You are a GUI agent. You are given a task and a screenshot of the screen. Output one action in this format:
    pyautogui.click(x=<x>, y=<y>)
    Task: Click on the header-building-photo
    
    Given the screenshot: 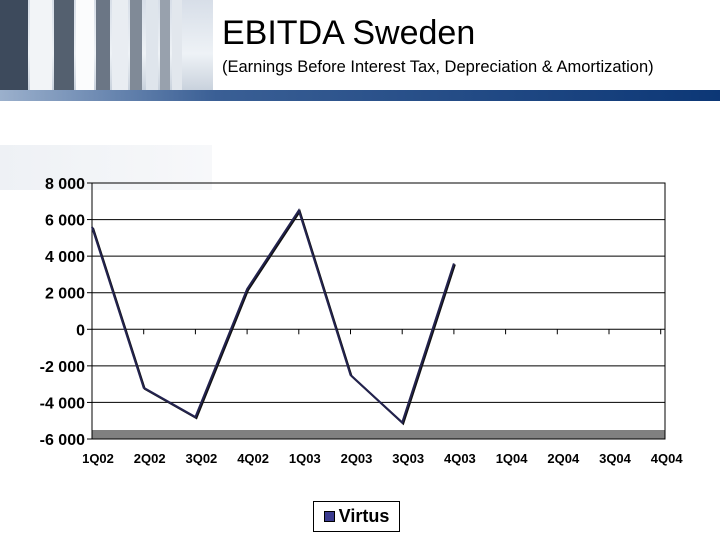 What is the action you would take?
    pyautogui.click(x=106, y=45)
    